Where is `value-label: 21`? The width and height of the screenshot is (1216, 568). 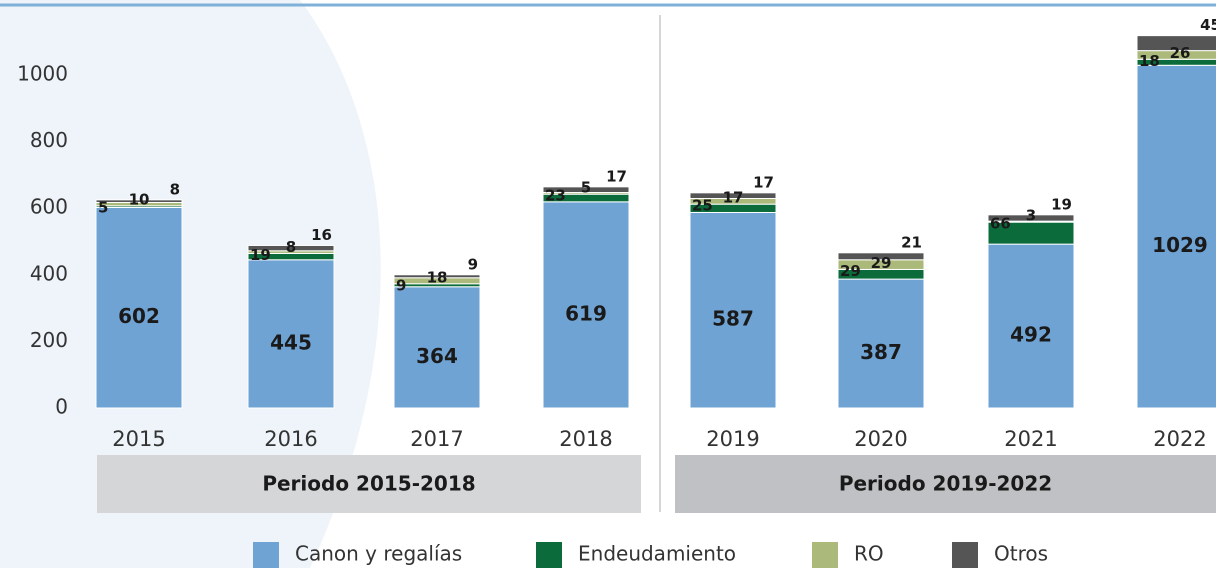
value-label: 21 is located at coordinates (911, 242).